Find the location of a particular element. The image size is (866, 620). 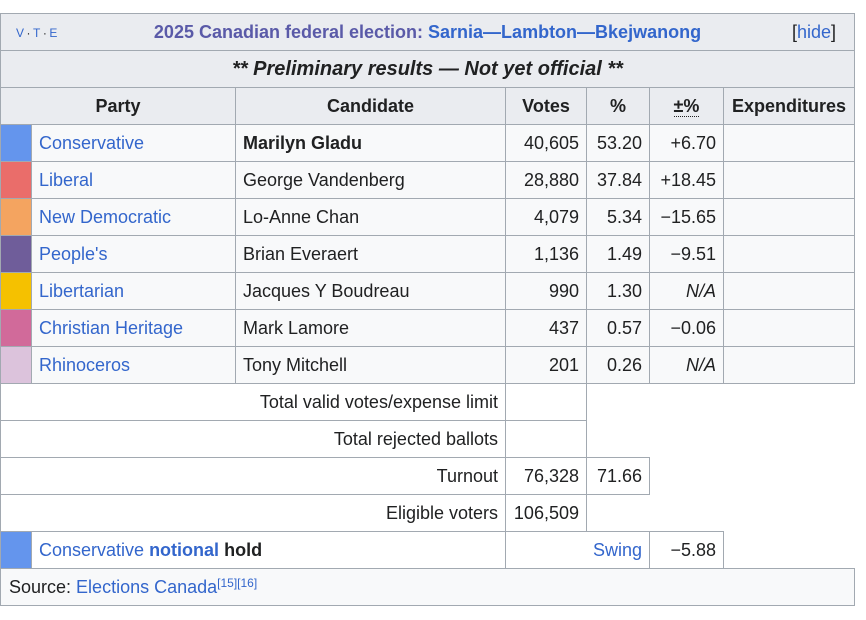

total-valid-value is located at coordinates (546, 402).